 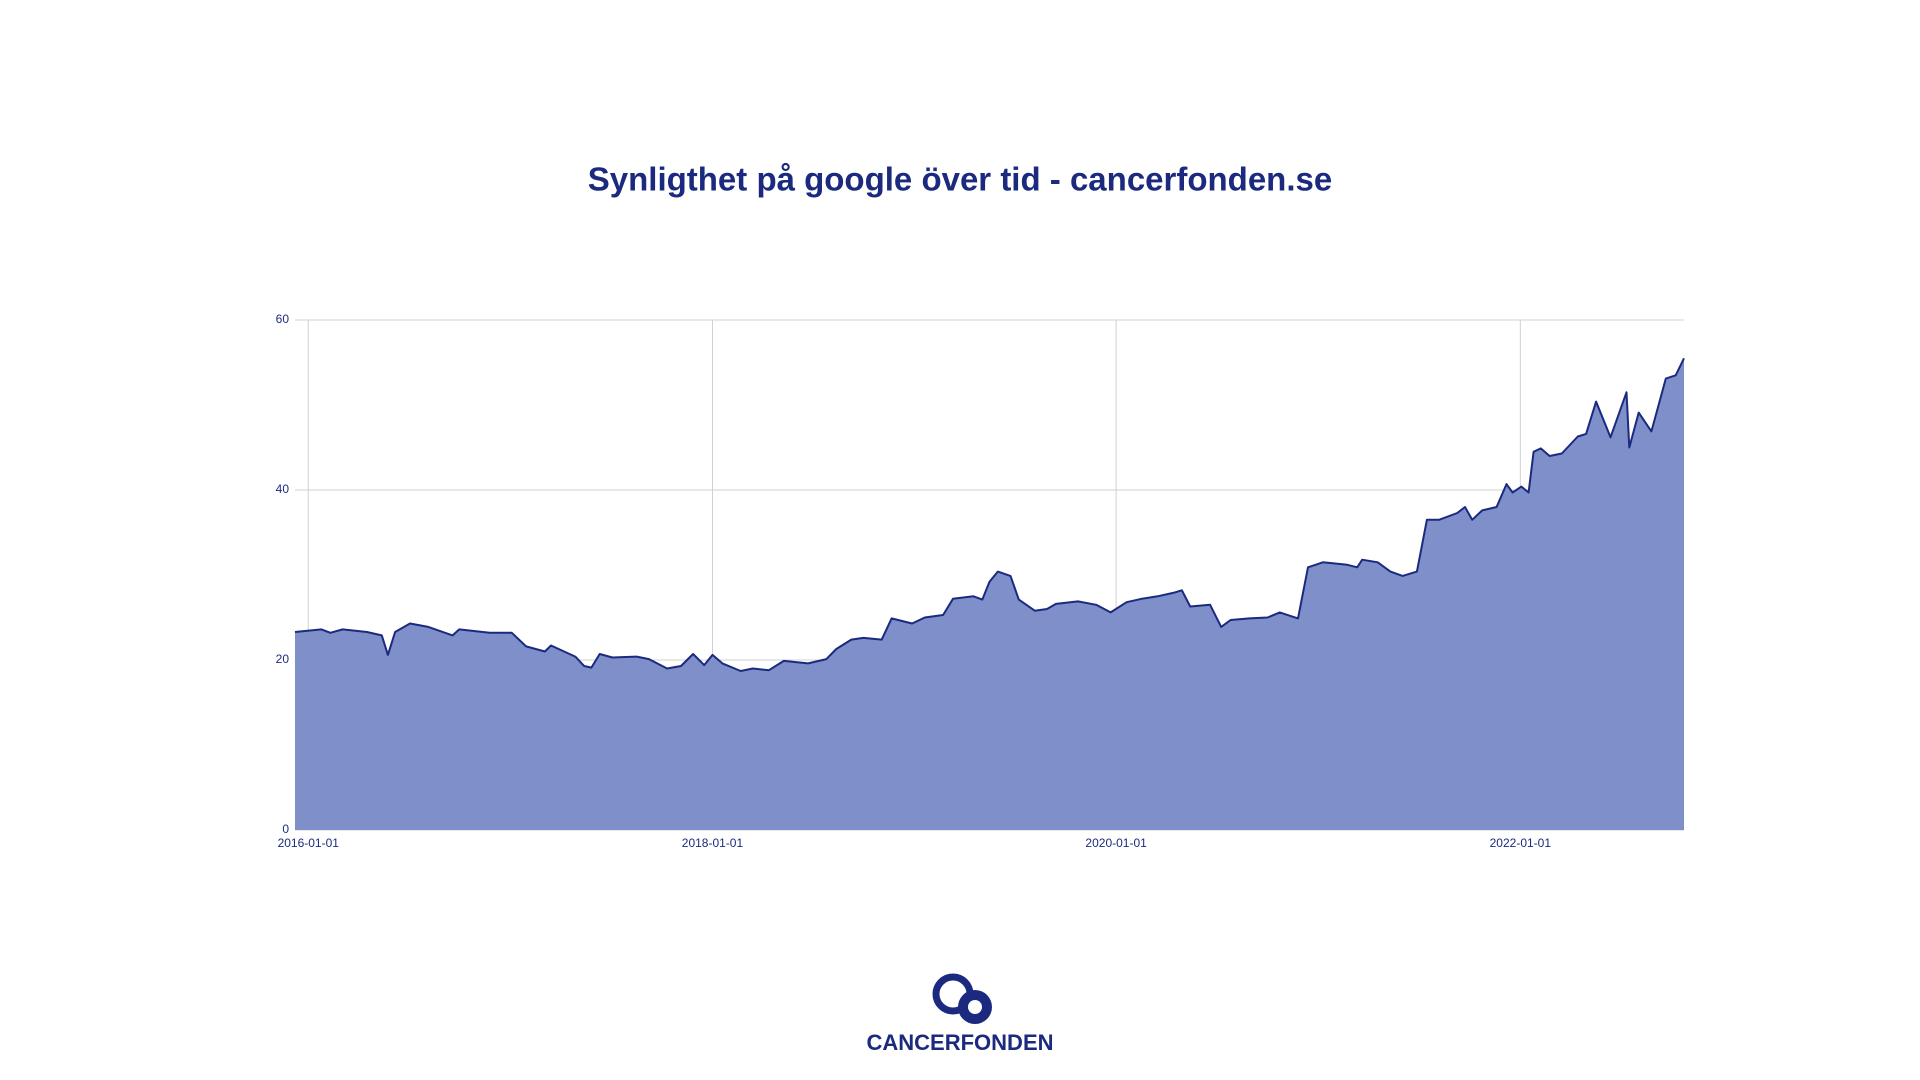 What do you see at coordinates (283, 659) in the screenshot?
I see `y-tick-label: 20` at bounding box center [283, 659].